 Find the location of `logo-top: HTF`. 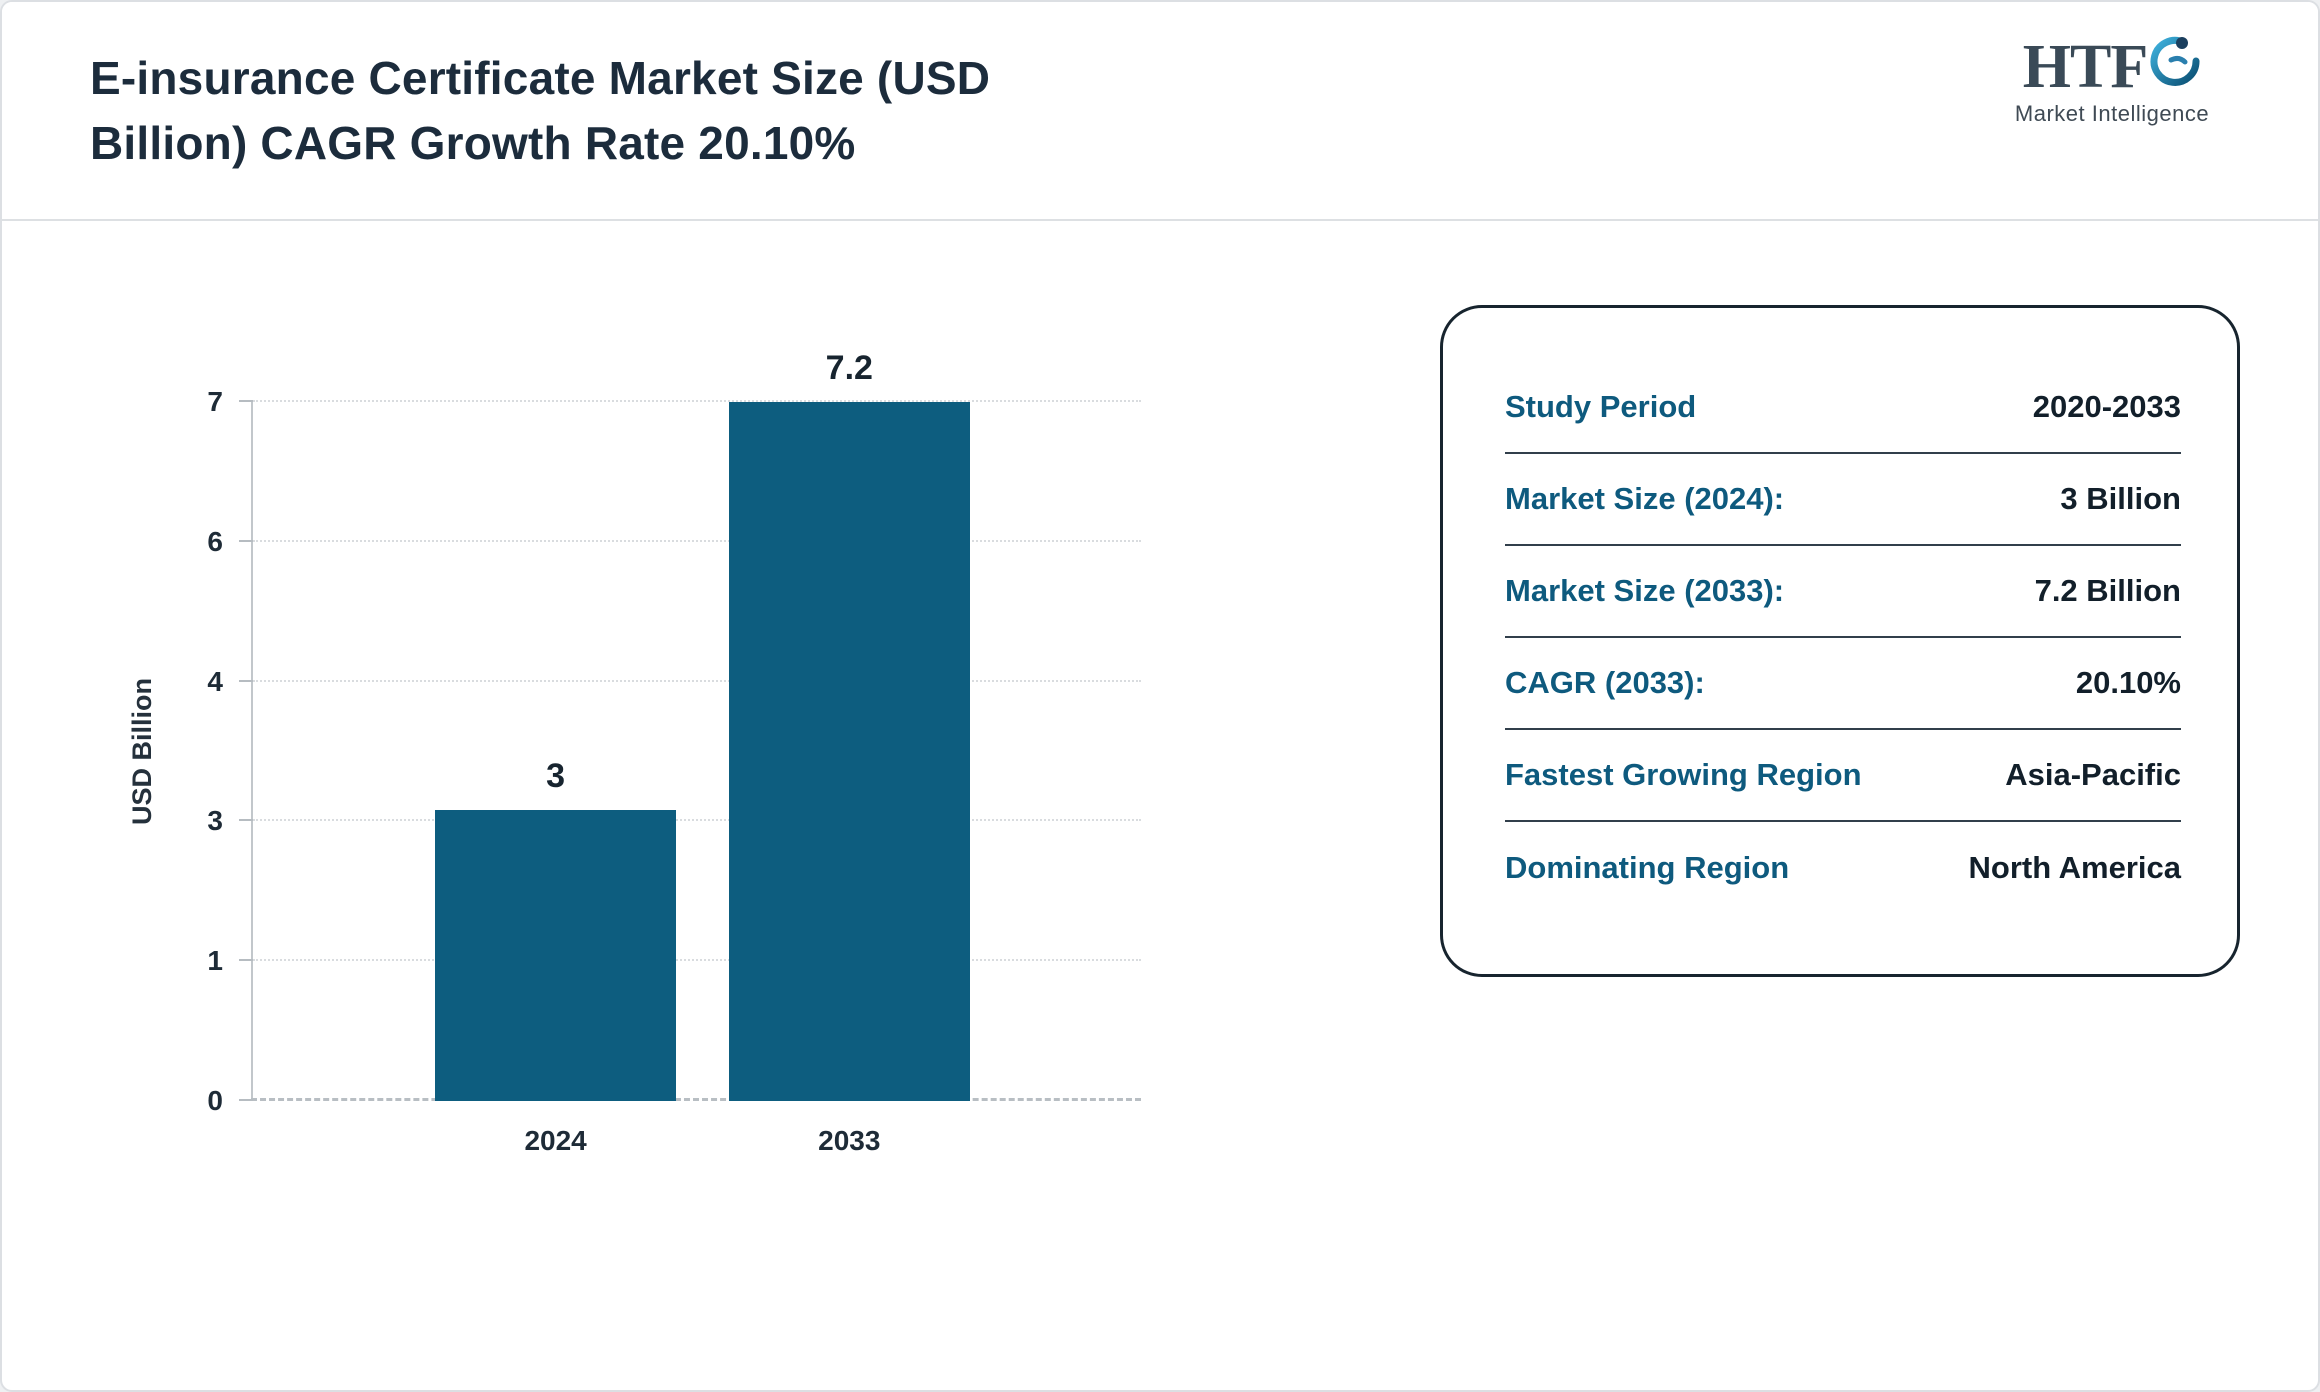

logo-top: HTF is located at coordinates (2112, 67).